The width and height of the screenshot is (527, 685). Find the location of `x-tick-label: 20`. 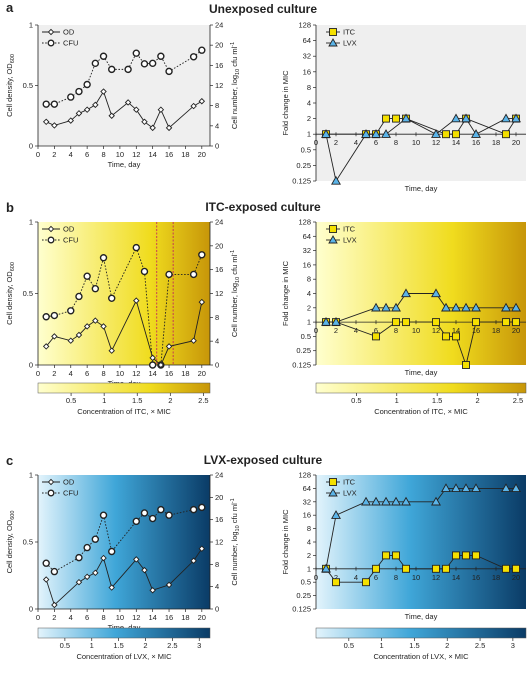

x-tick-label: 20 is located at coordinates (202, 617).